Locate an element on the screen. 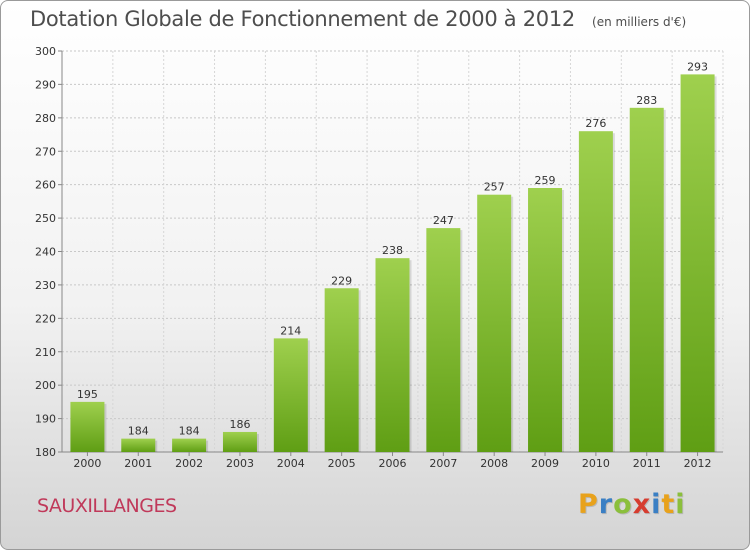  y-tick-label: 180 is located at coordinates (45, 452).